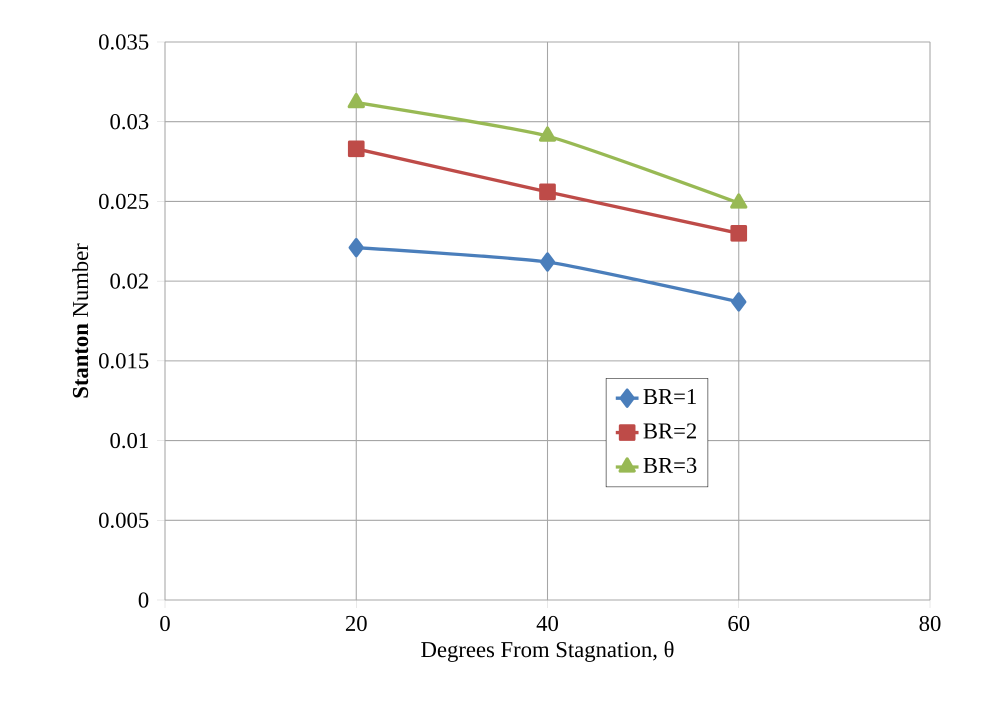 This screenshot has width=998, height=713. What do you see at coordinates (123, 520) in the screenshot?
I see `y-tick-label: 0.005` at bounding box center [123, 520].